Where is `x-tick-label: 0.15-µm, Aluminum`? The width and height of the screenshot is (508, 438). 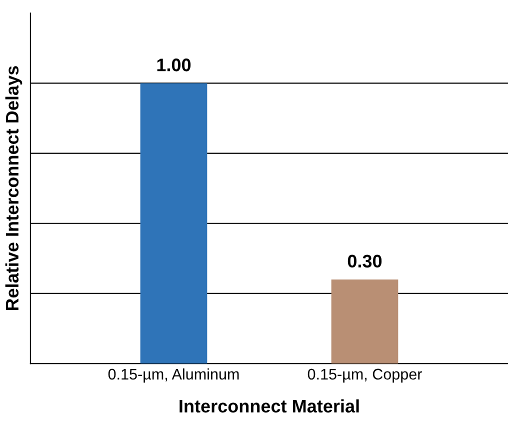
x-tick-label: 0.15-µm, Aluminum is located at coordinates (173, 375).